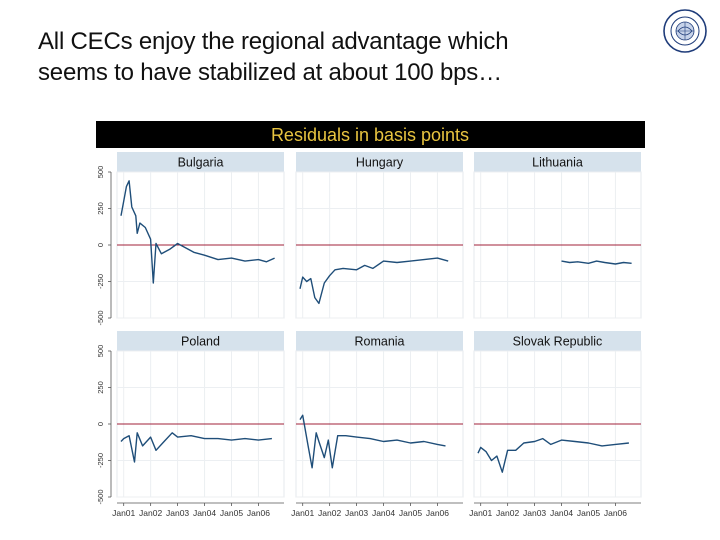  I want to click on series-line-slovak-republic, so click(553, 455).